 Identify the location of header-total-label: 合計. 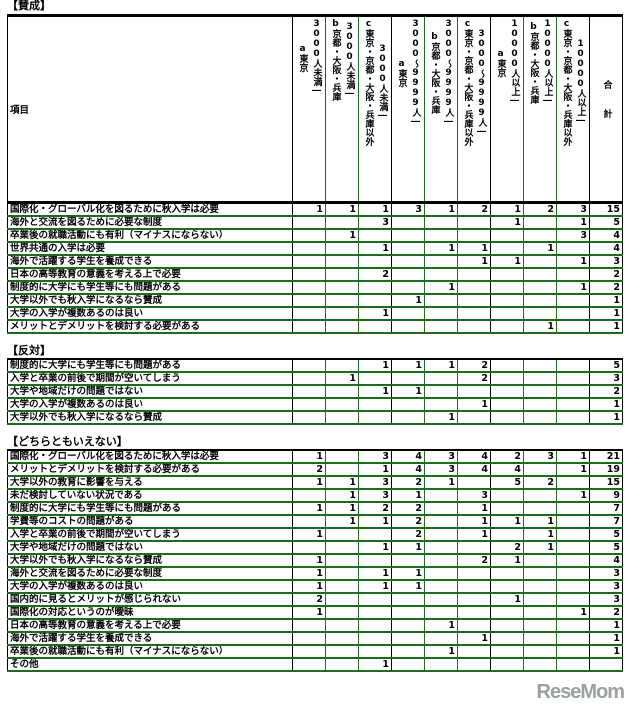
(606, 108).